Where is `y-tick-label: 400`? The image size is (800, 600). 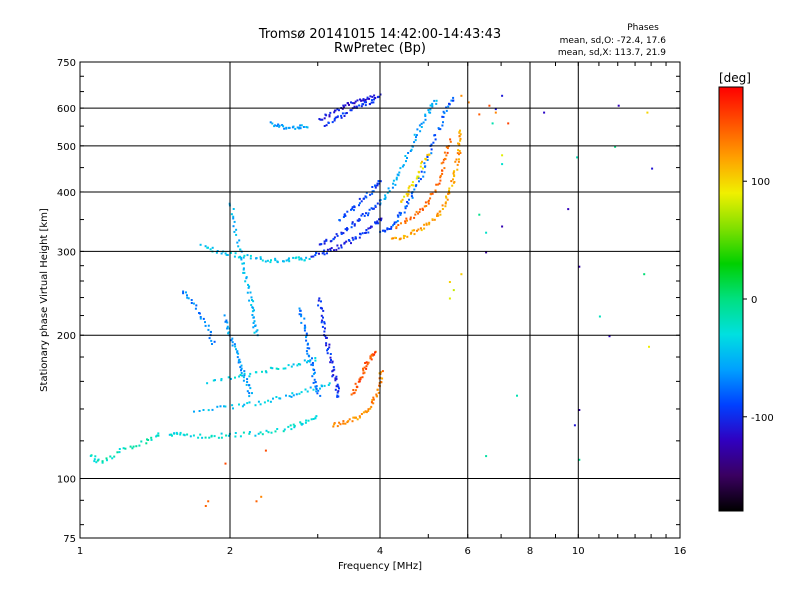
y-tick-label: 400 is located at coordinates (66, 193).